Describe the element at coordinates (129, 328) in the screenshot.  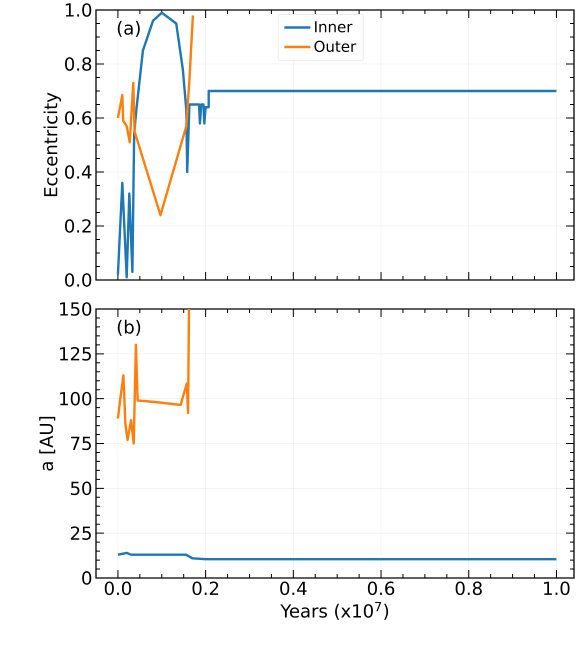
I see `annotation: (b)` at that location.